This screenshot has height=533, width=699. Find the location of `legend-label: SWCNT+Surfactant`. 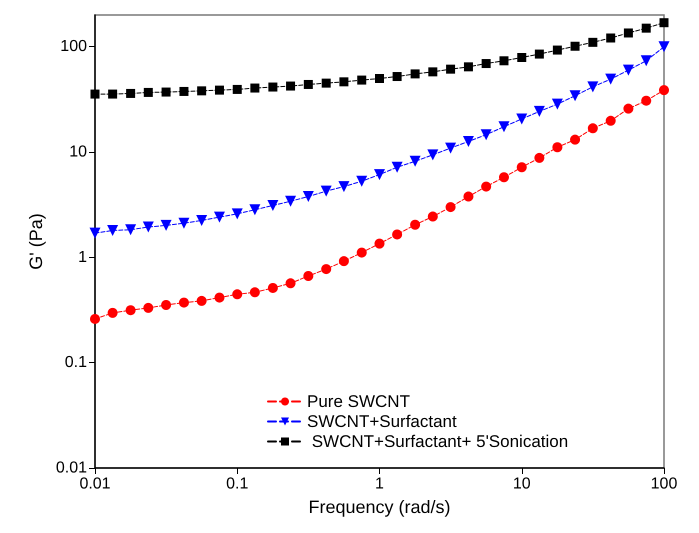

legend-label: SWCNT+Surfactant is located at coordinates (382, 421).